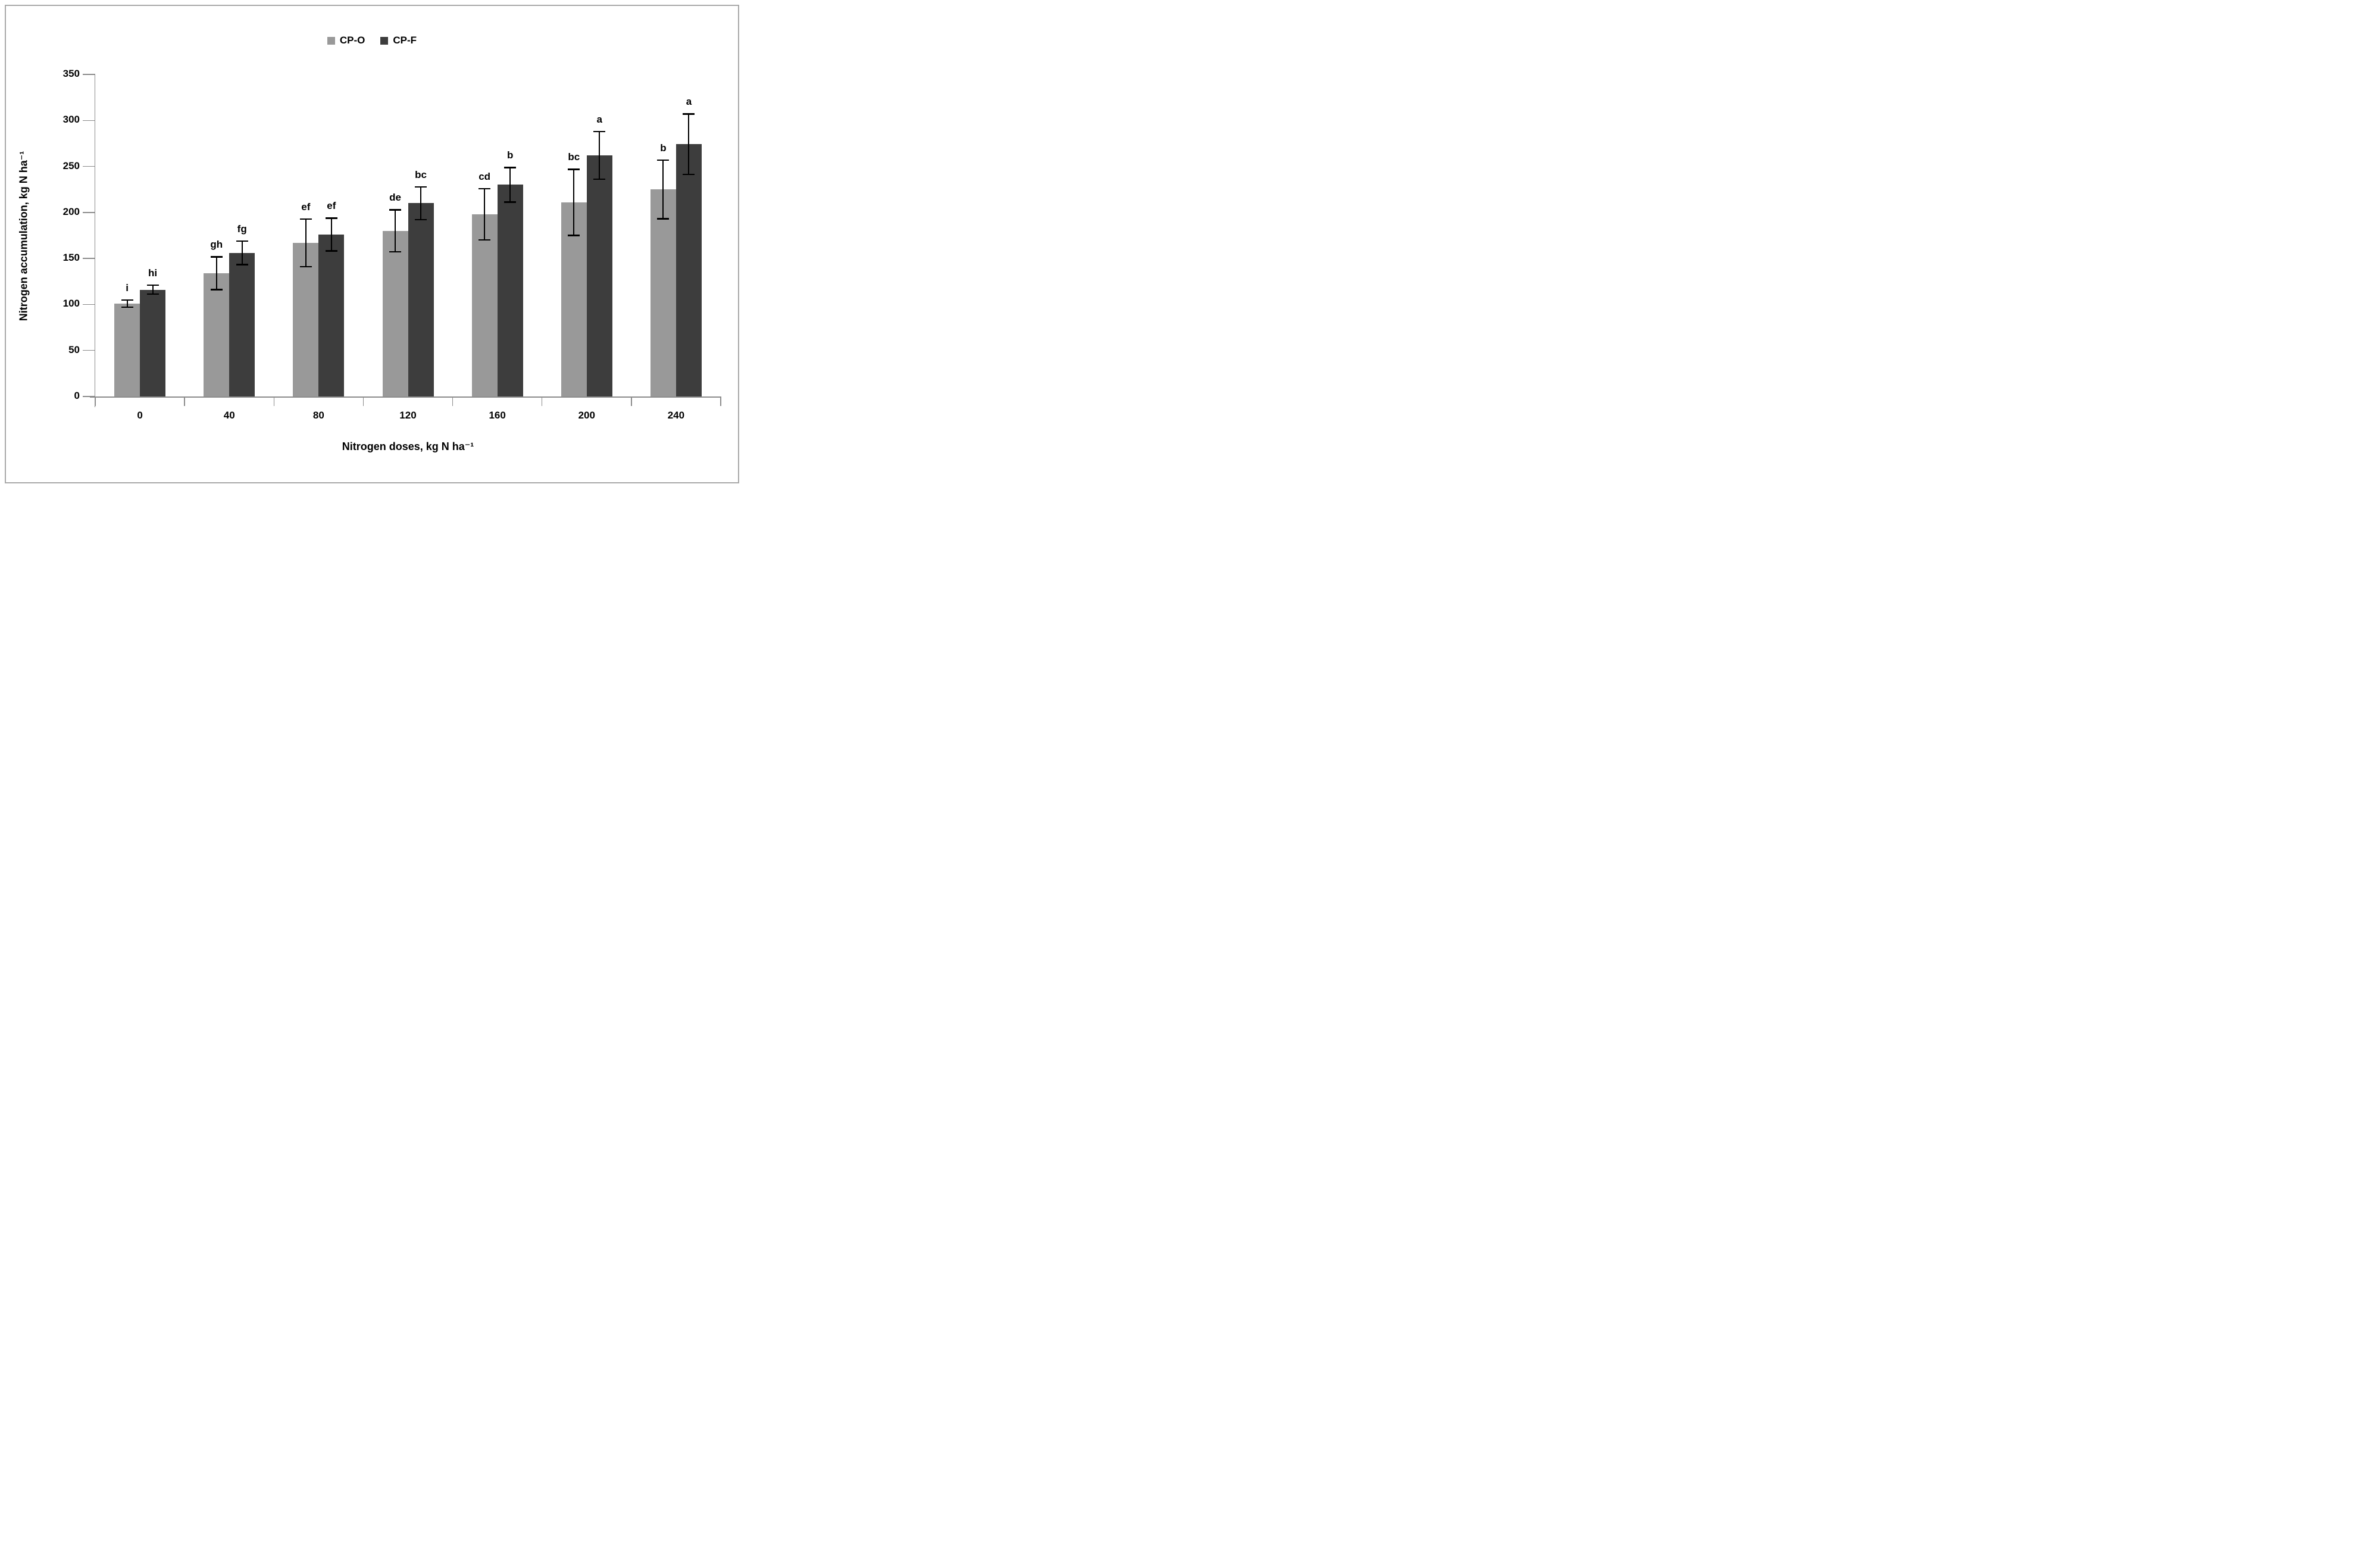 The width and height of the screenshot is (2380, 1549). I want to click on x-tick-label: 200, so click(586, 415).